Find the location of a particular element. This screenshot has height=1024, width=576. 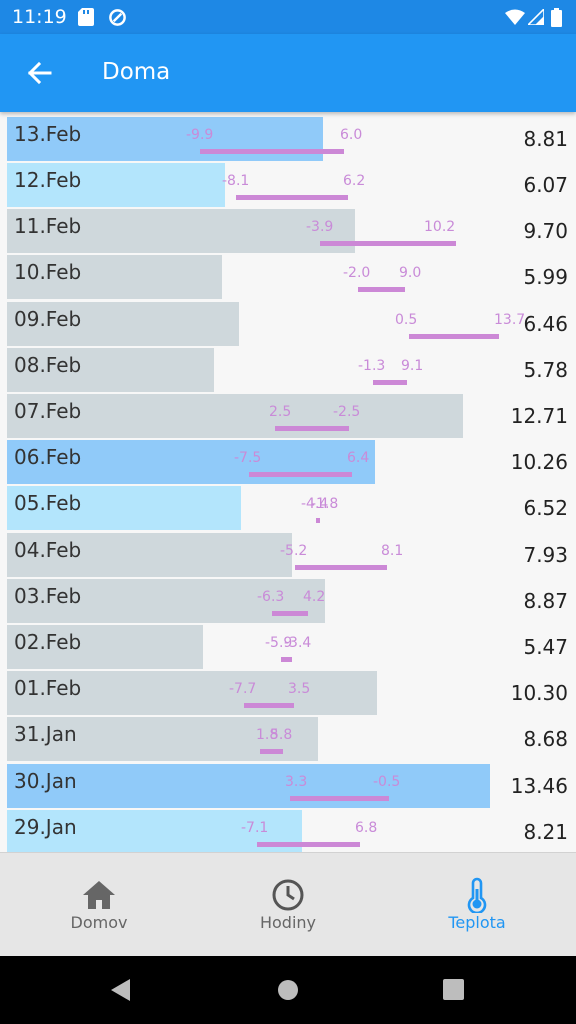

row-date: 10.Feb is located at coordinates (48, 272).